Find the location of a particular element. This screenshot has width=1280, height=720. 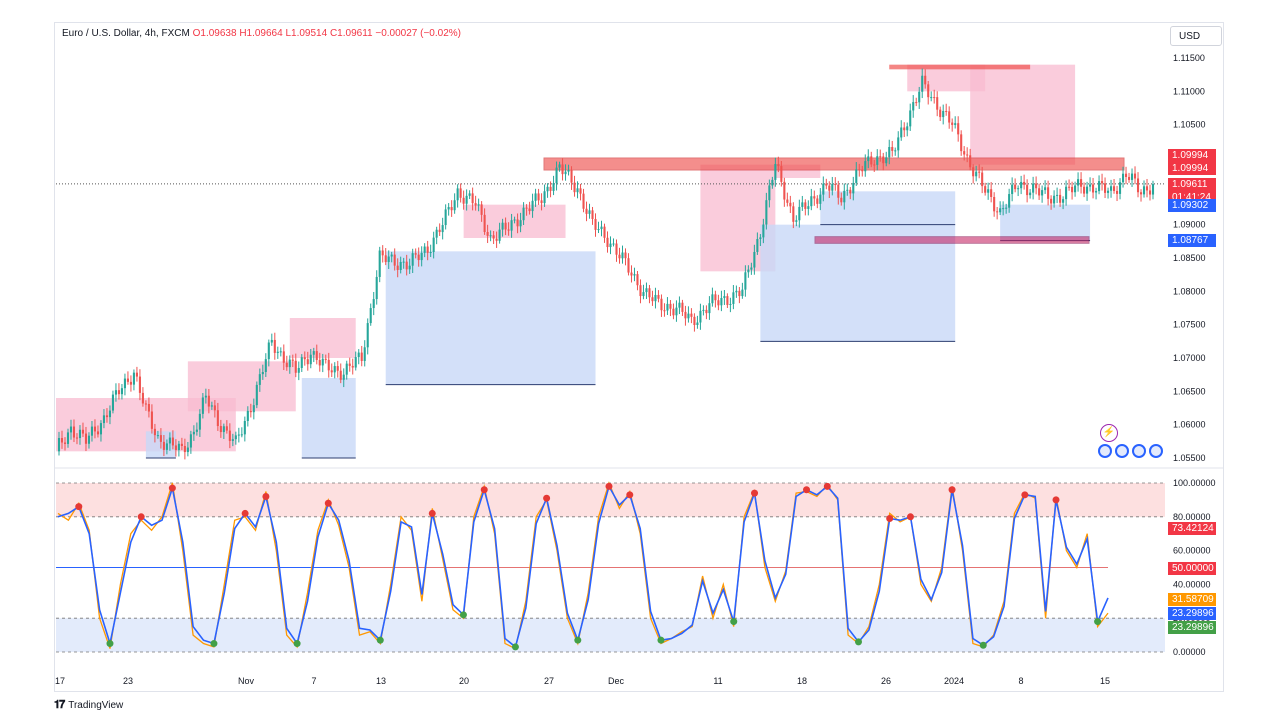

currency-unit-button: USD is located at coordinates (1196, 36).